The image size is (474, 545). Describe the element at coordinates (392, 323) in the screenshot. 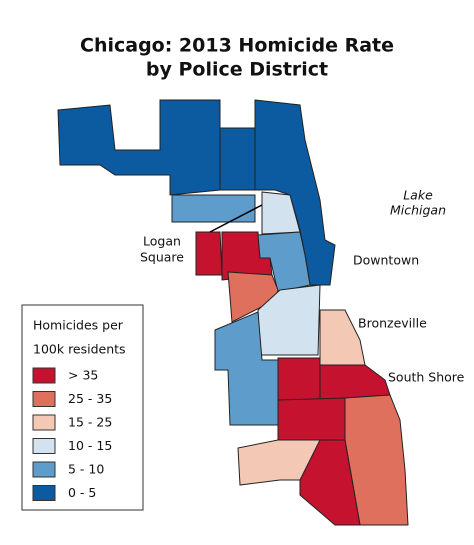

I see `place-label: Bronzeville` at that location.